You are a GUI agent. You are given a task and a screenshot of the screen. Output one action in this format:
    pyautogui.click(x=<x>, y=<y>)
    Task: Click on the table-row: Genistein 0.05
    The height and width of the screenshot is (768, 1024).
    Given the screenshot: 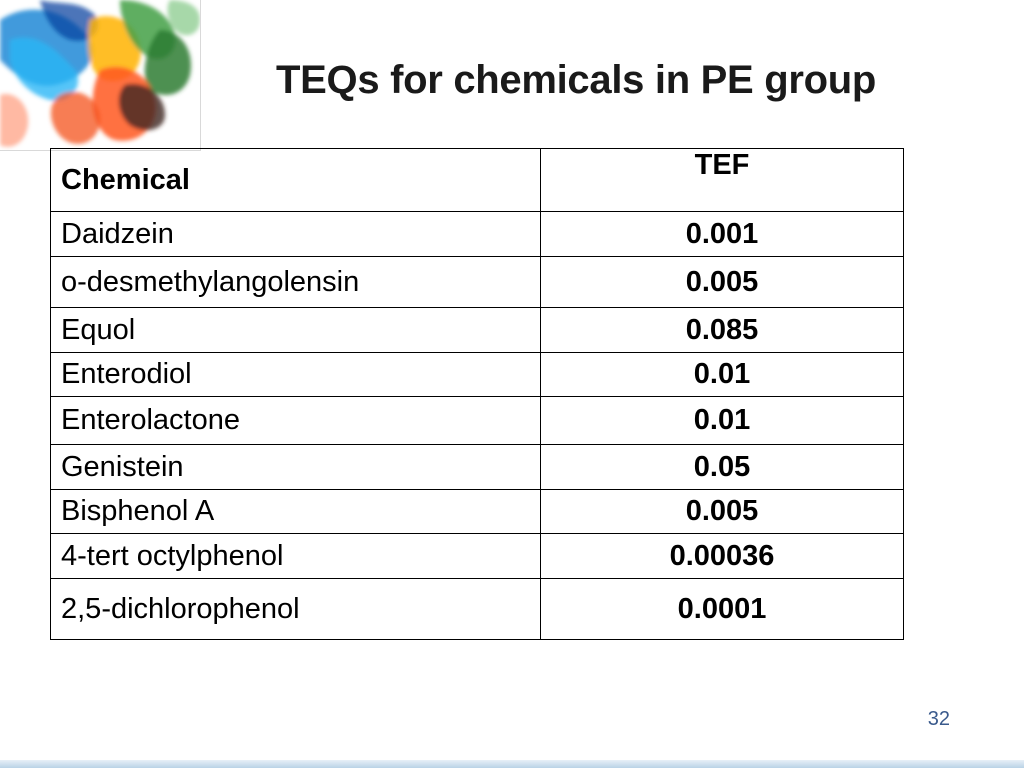 What is the action you would take?
    pyautogui.click(x=477, y=467)
    